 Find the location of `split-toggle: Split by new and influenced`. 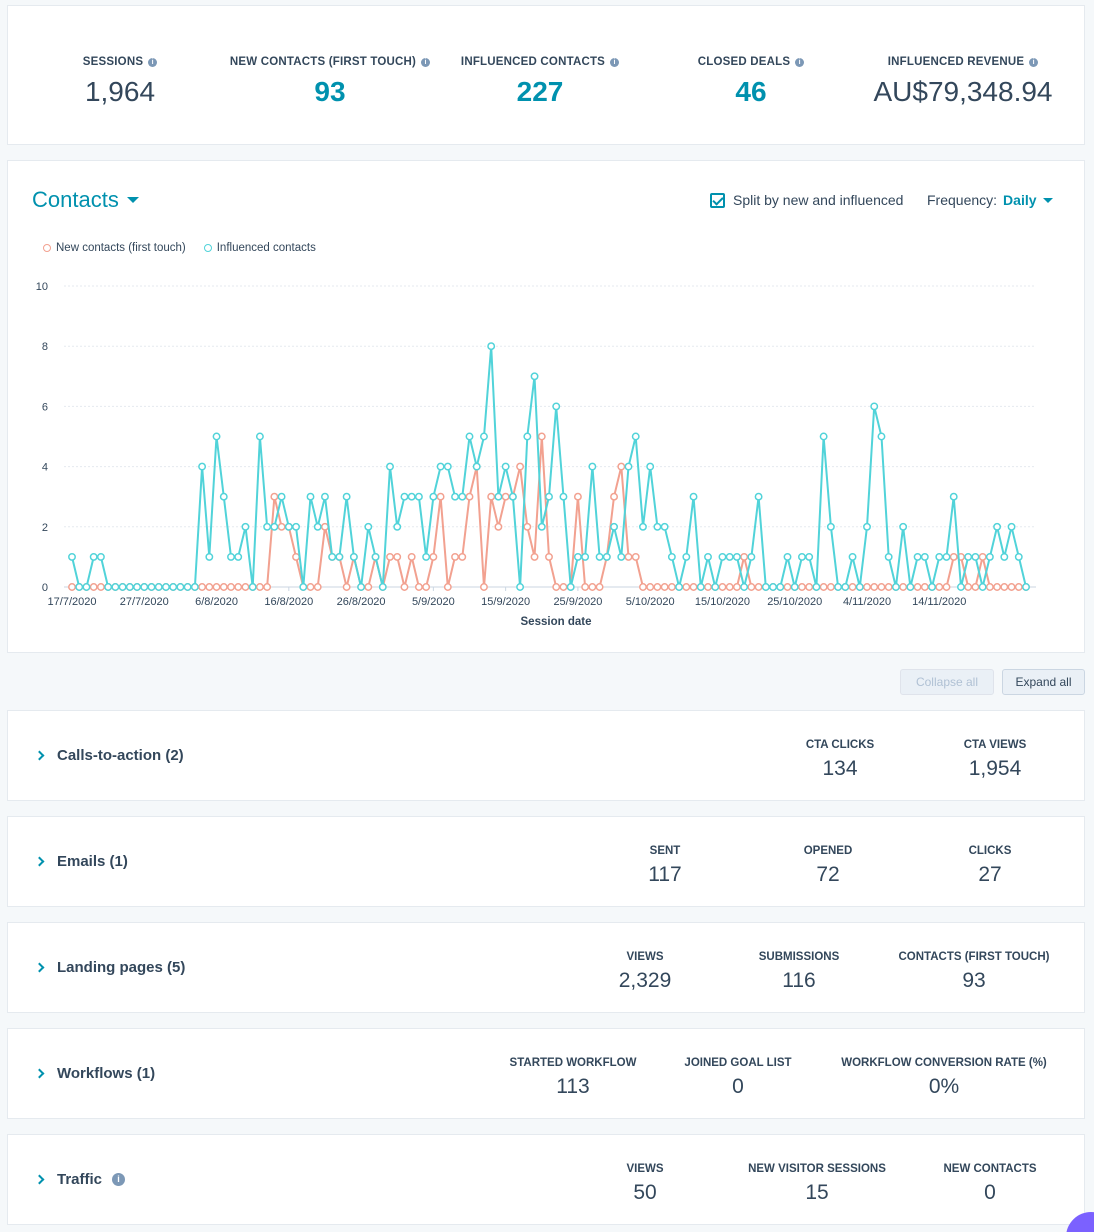

split-toggle: Split by new and influenced is located at coordinates (806, 200).